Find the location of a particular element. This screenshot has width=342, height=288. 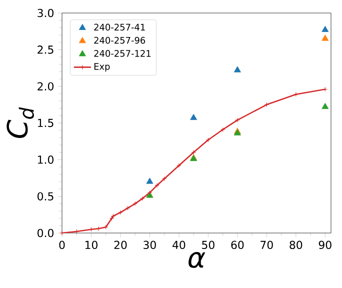

x-tick-label: 50 is located at coordinates (208, 245).